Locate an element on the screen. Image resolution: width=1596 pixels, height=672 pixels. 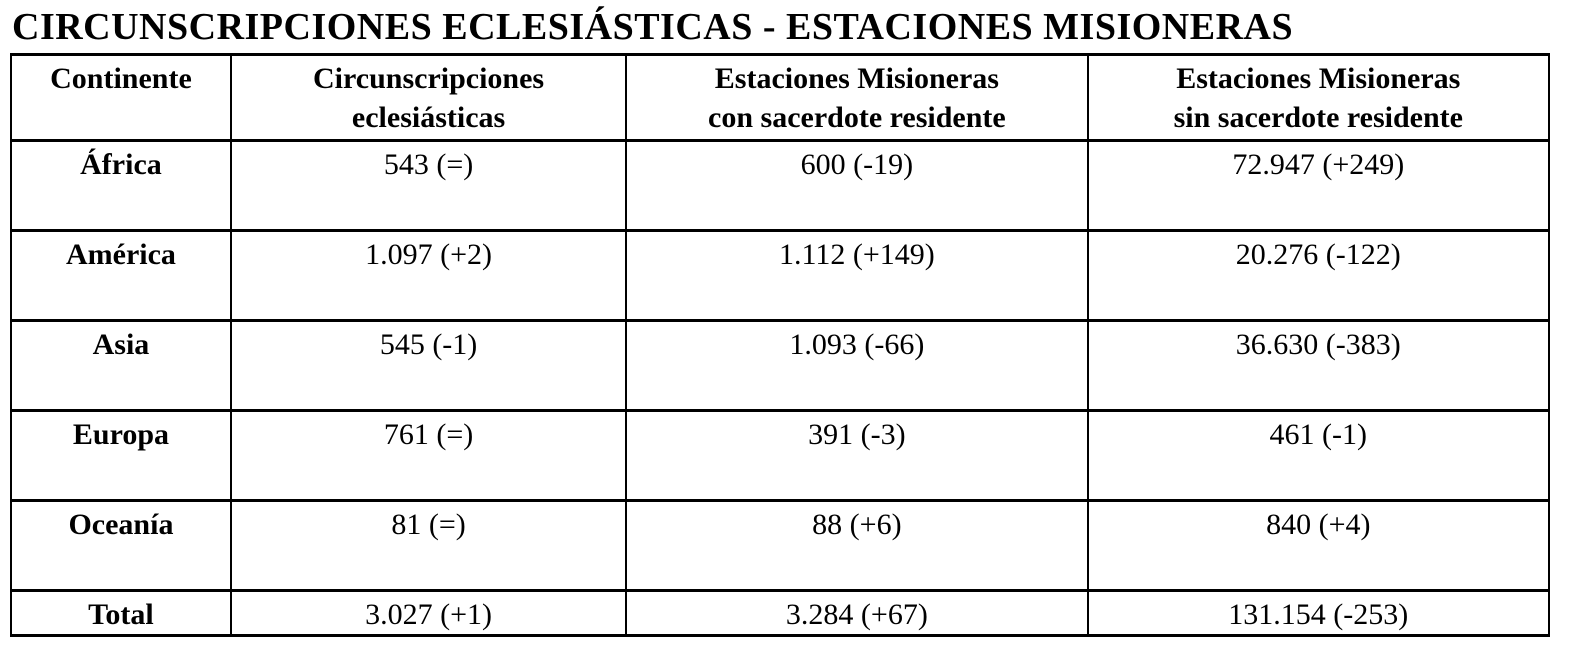
value-con-sacerdote: 1.112 (+149) is located at coordinates (857, 275).